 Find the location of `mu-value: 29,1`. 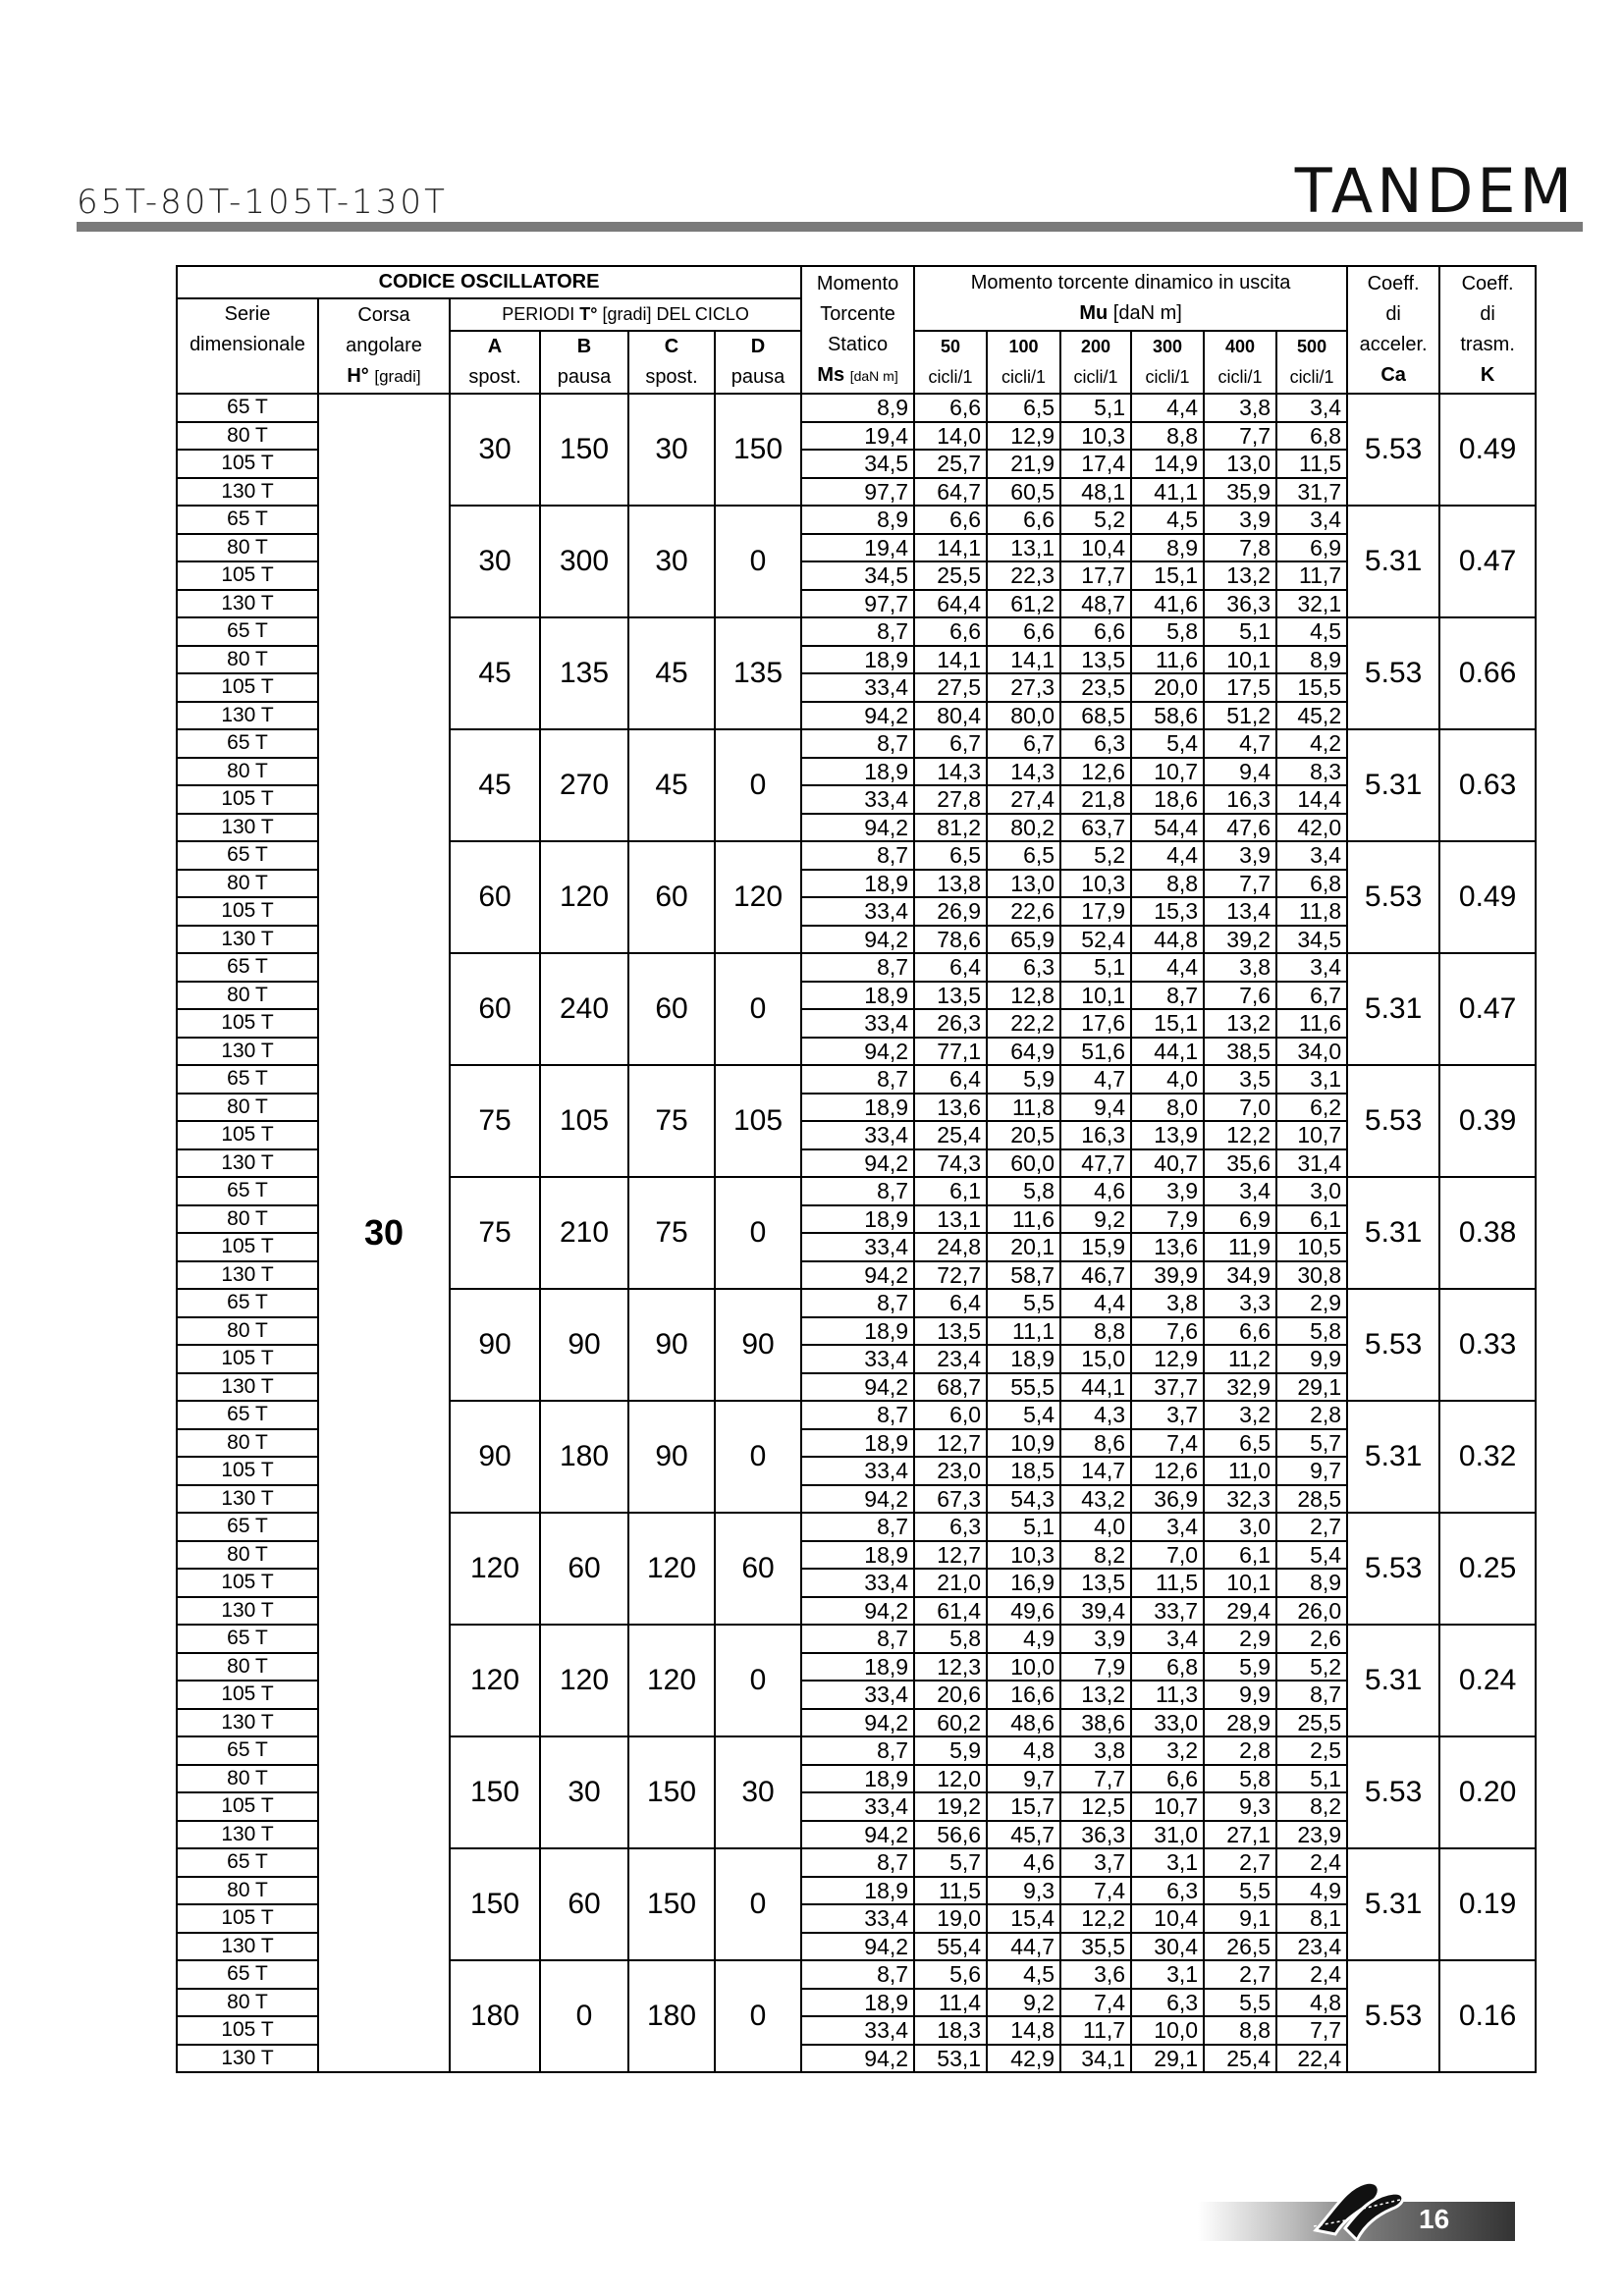

mu-value: 29,1 is located at coordinates (1168, 2058).